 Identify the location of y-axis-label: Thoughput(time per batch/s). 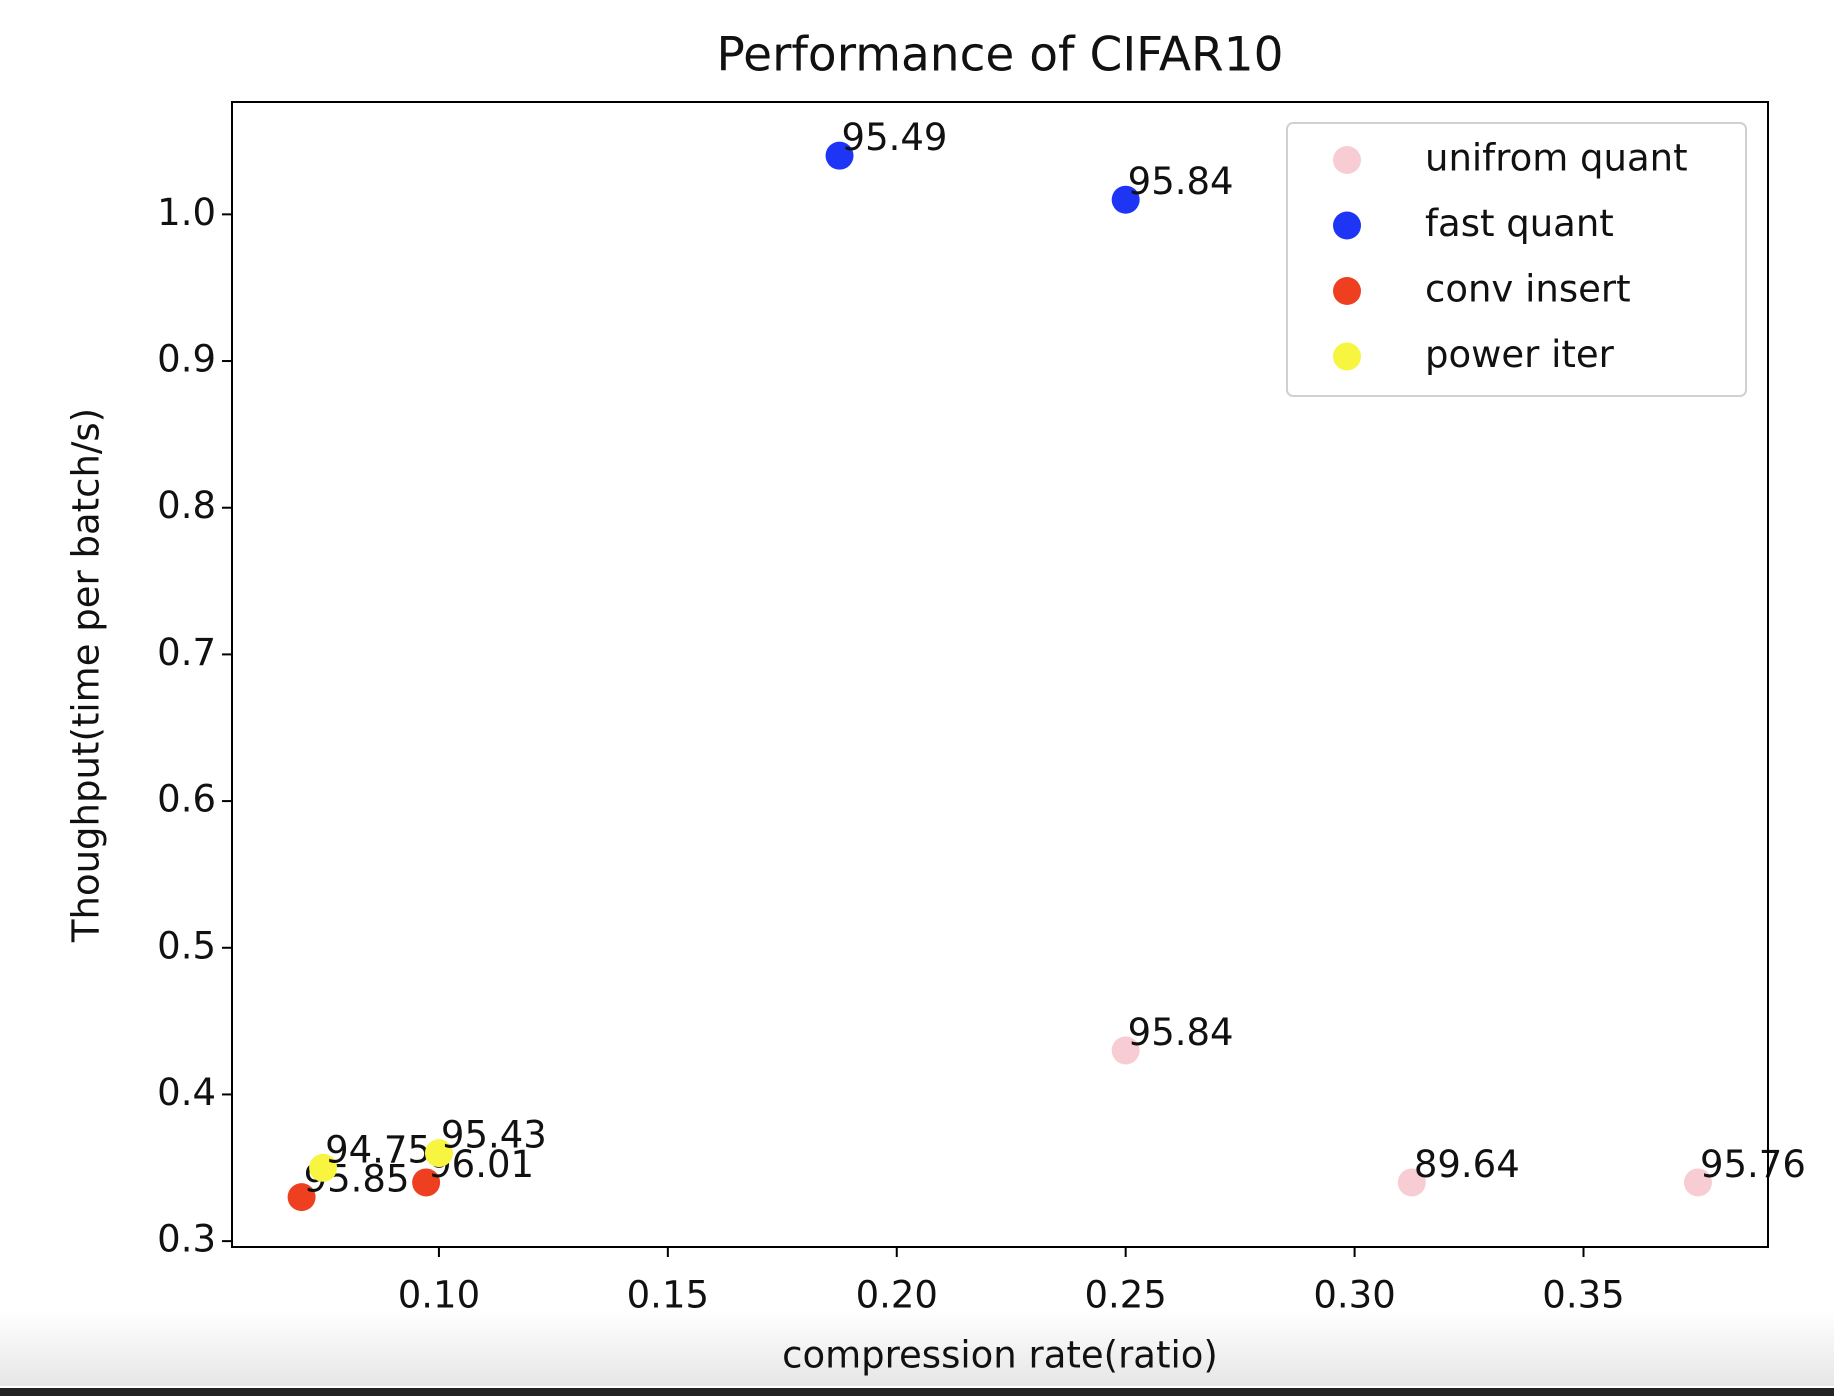
(86, 675).